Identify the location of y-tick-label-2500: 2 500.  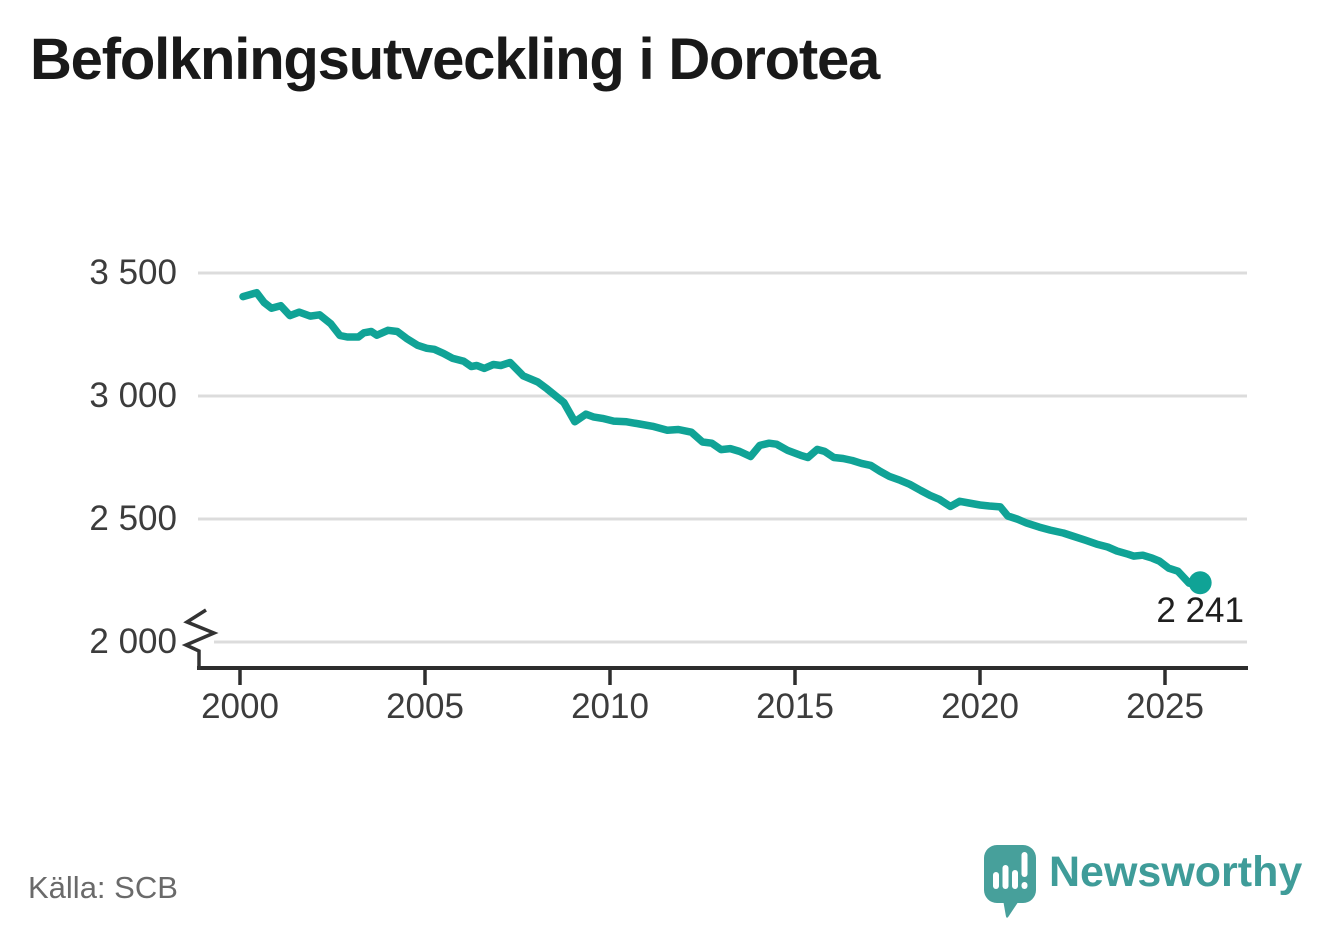
(133, 518).